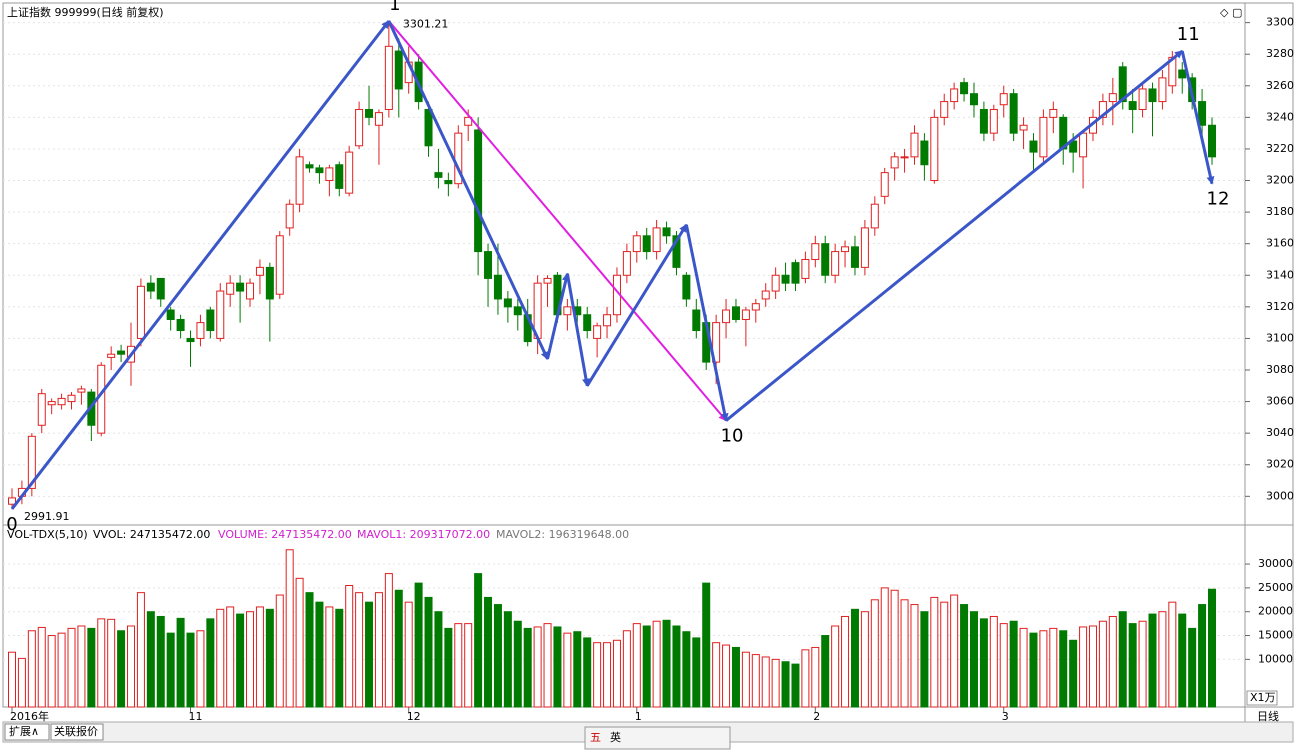 The width and height of the screenshot is (1296, 753). What do you see at coordinates (1280, 180) in the screenshot?
I see `y-tick-label: 3200` at bounding box center [1280, 180].